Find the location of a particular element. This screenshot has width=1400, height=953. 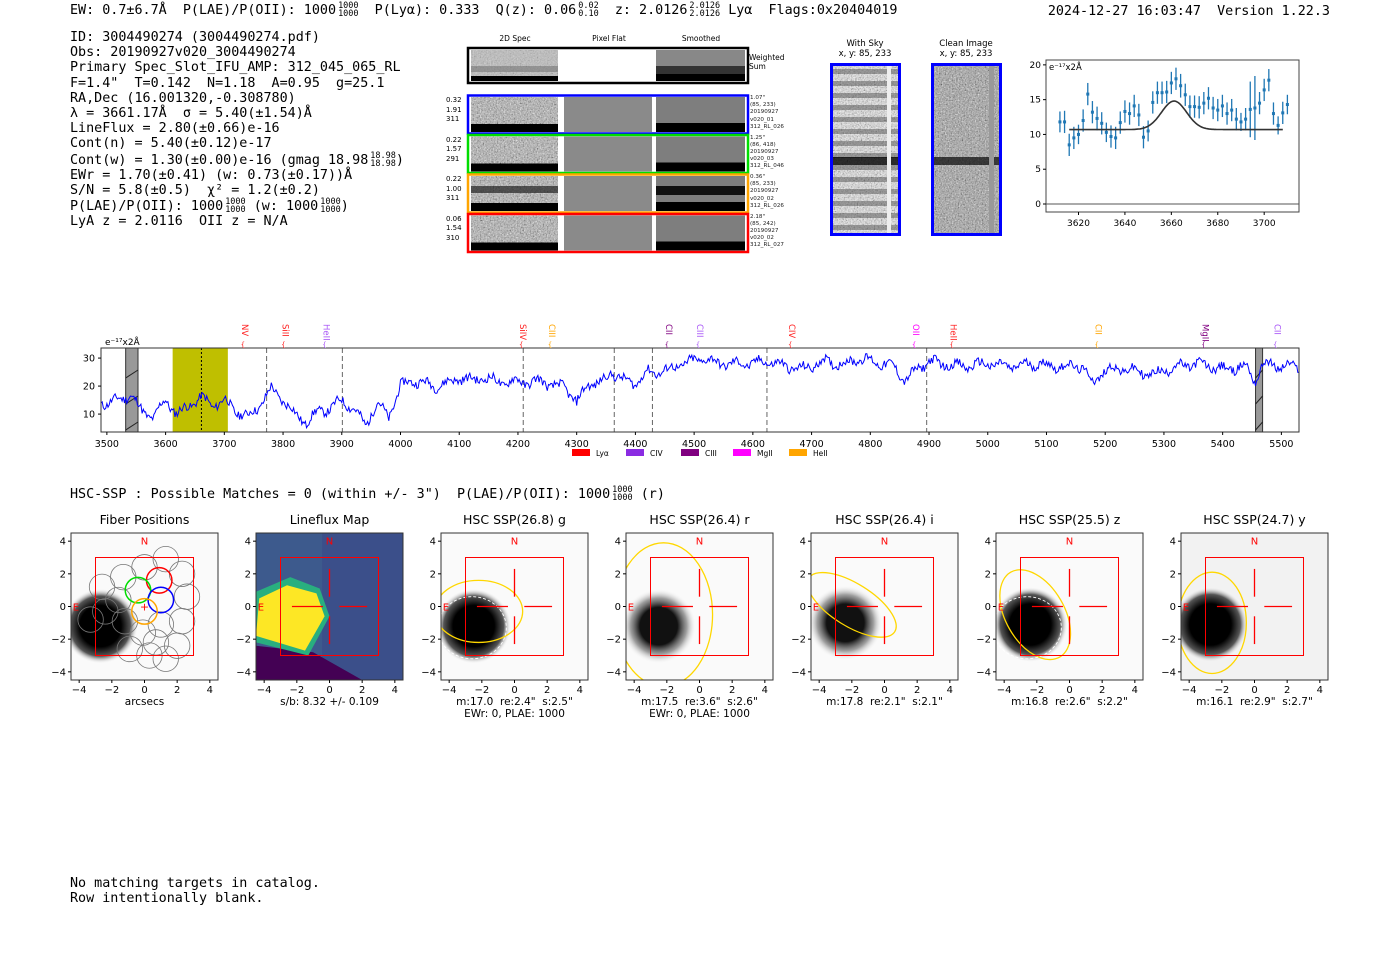

y-tick-label: 30 is located at coordinates (89, 359).